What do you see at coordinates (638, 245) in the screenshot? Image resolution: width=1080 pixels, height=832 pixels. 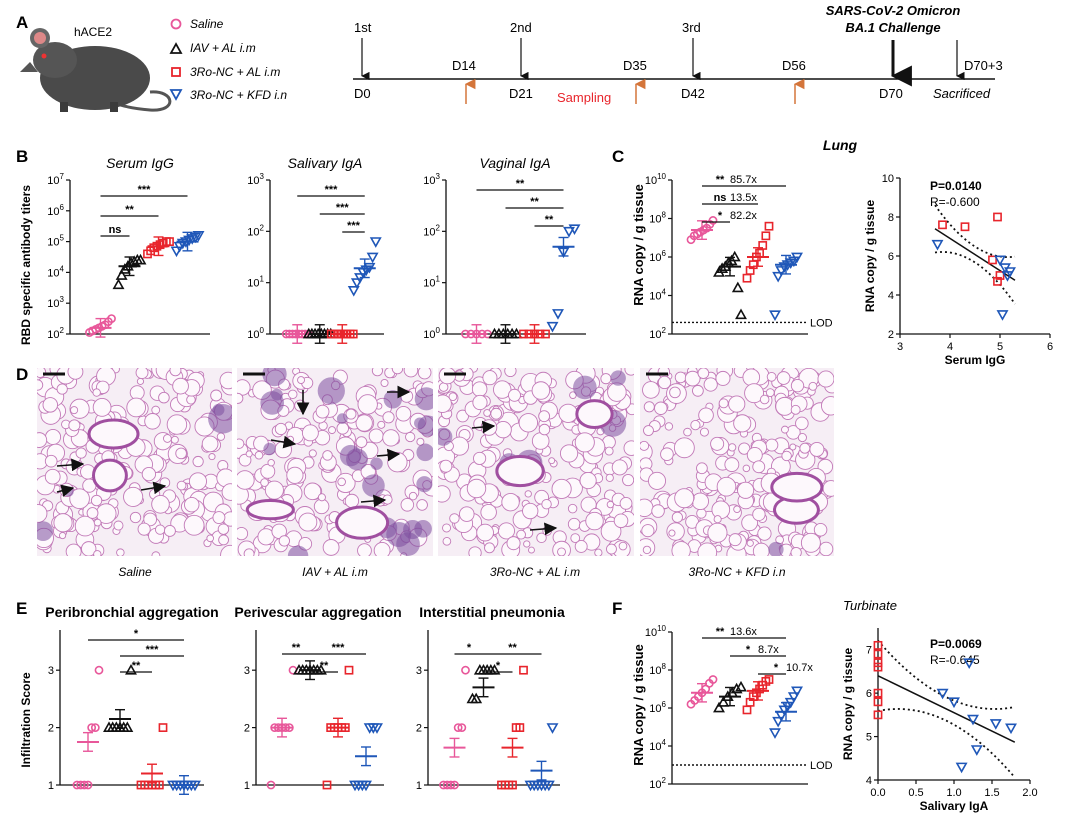 I see `c-ylabel: RNA copy / g tissue` at bounding box center [638, 245].